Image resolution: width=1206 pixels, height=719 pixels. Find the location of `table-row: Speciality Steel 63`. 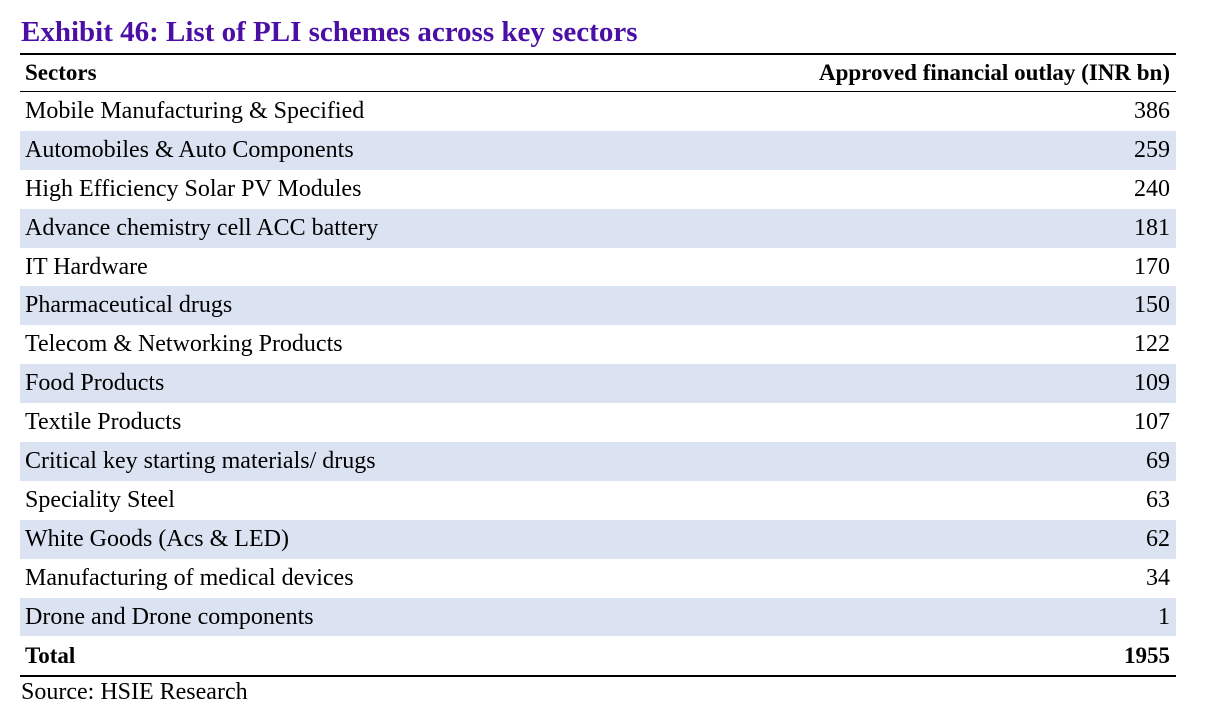

table-row: Speciality Steel 63 is located at coordinates (598, 500).